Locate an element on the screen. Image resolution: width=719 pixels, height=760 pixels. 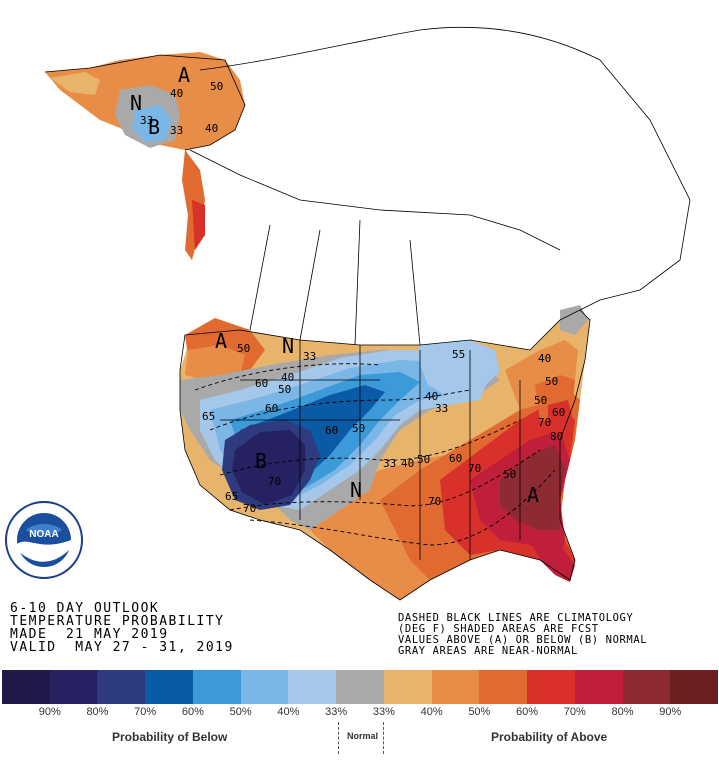
probability-below-label: Probability of Below is located at coordinates (170, 737).